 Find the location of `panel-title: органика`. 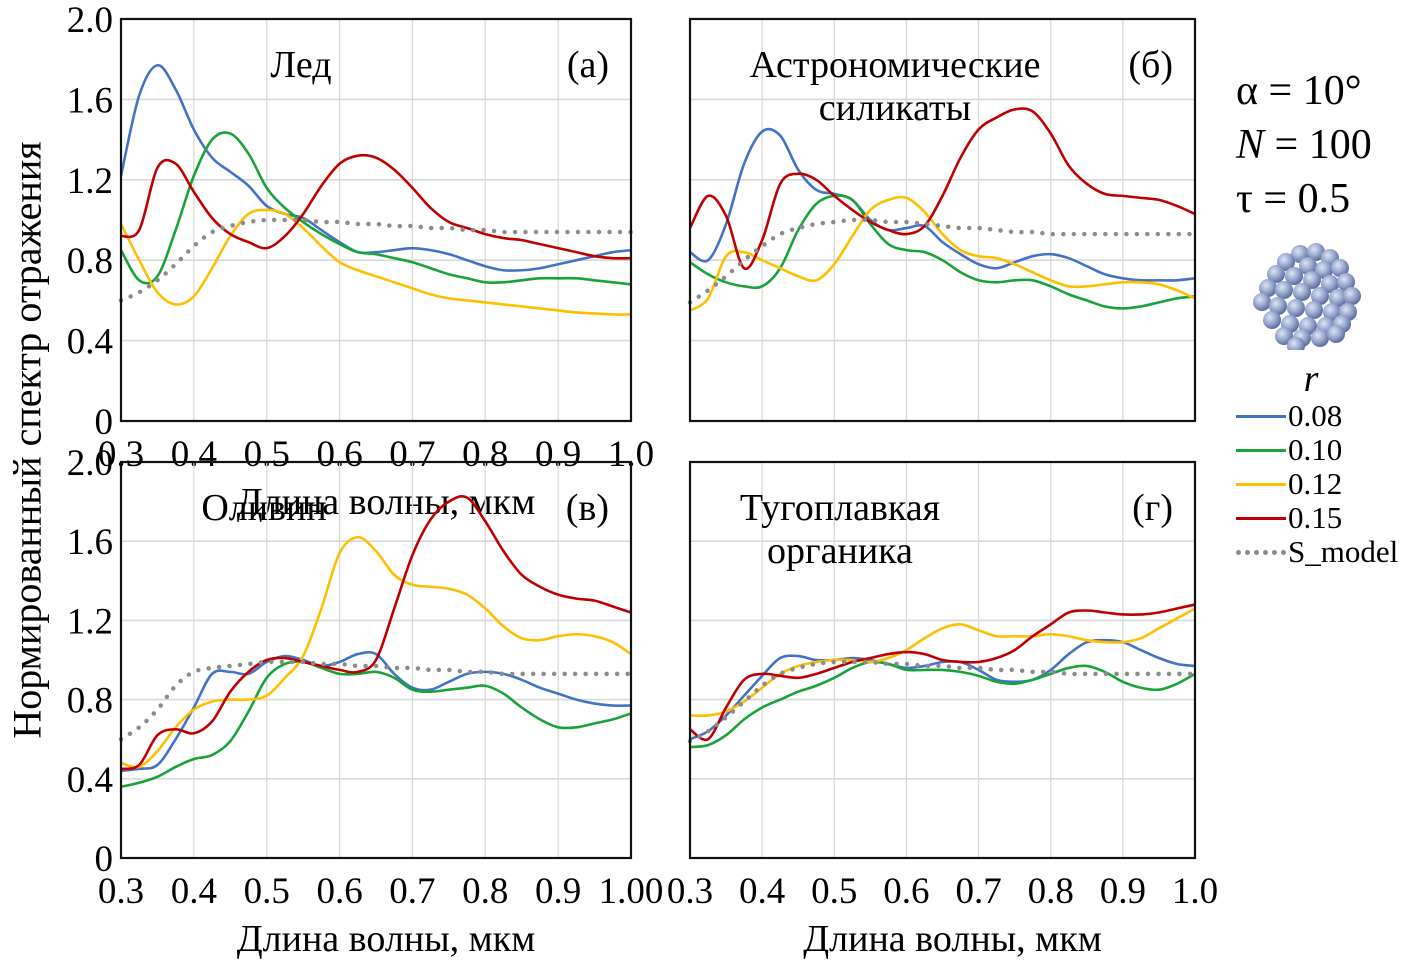

panel-title: органика is located at coordinates (840, 551).